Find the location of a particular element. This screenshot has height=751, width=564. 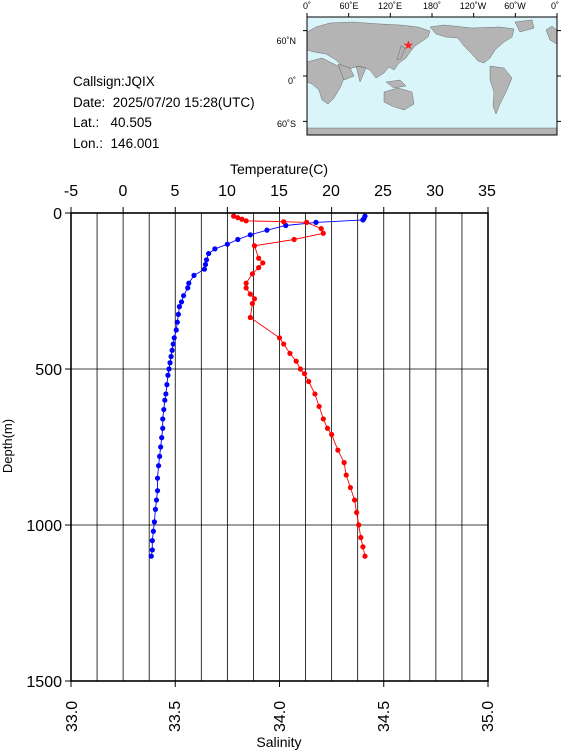

salinity-tick-label: 34.5 is located at coordinates (384, 716).